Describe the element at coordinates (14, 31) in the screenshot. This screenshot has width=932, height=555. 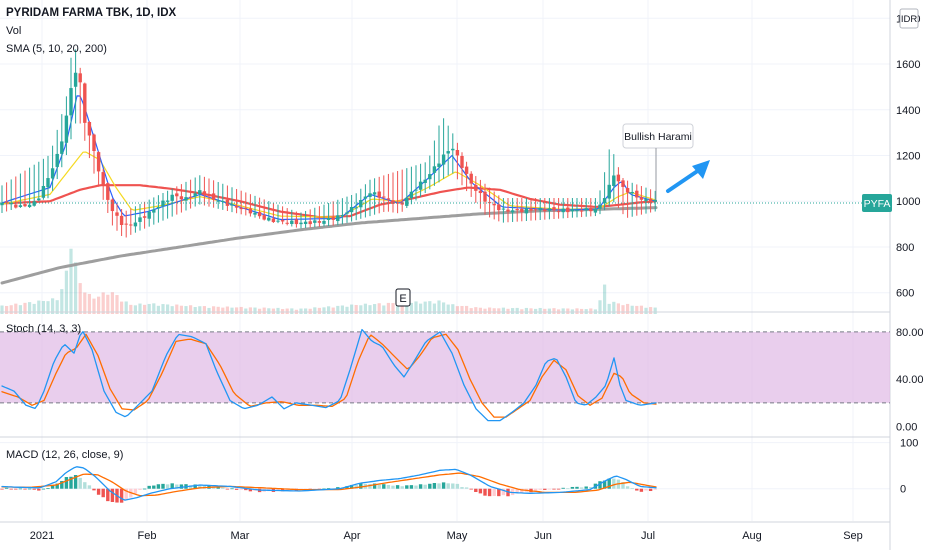
I see `volume-legend: Vol` at that location.